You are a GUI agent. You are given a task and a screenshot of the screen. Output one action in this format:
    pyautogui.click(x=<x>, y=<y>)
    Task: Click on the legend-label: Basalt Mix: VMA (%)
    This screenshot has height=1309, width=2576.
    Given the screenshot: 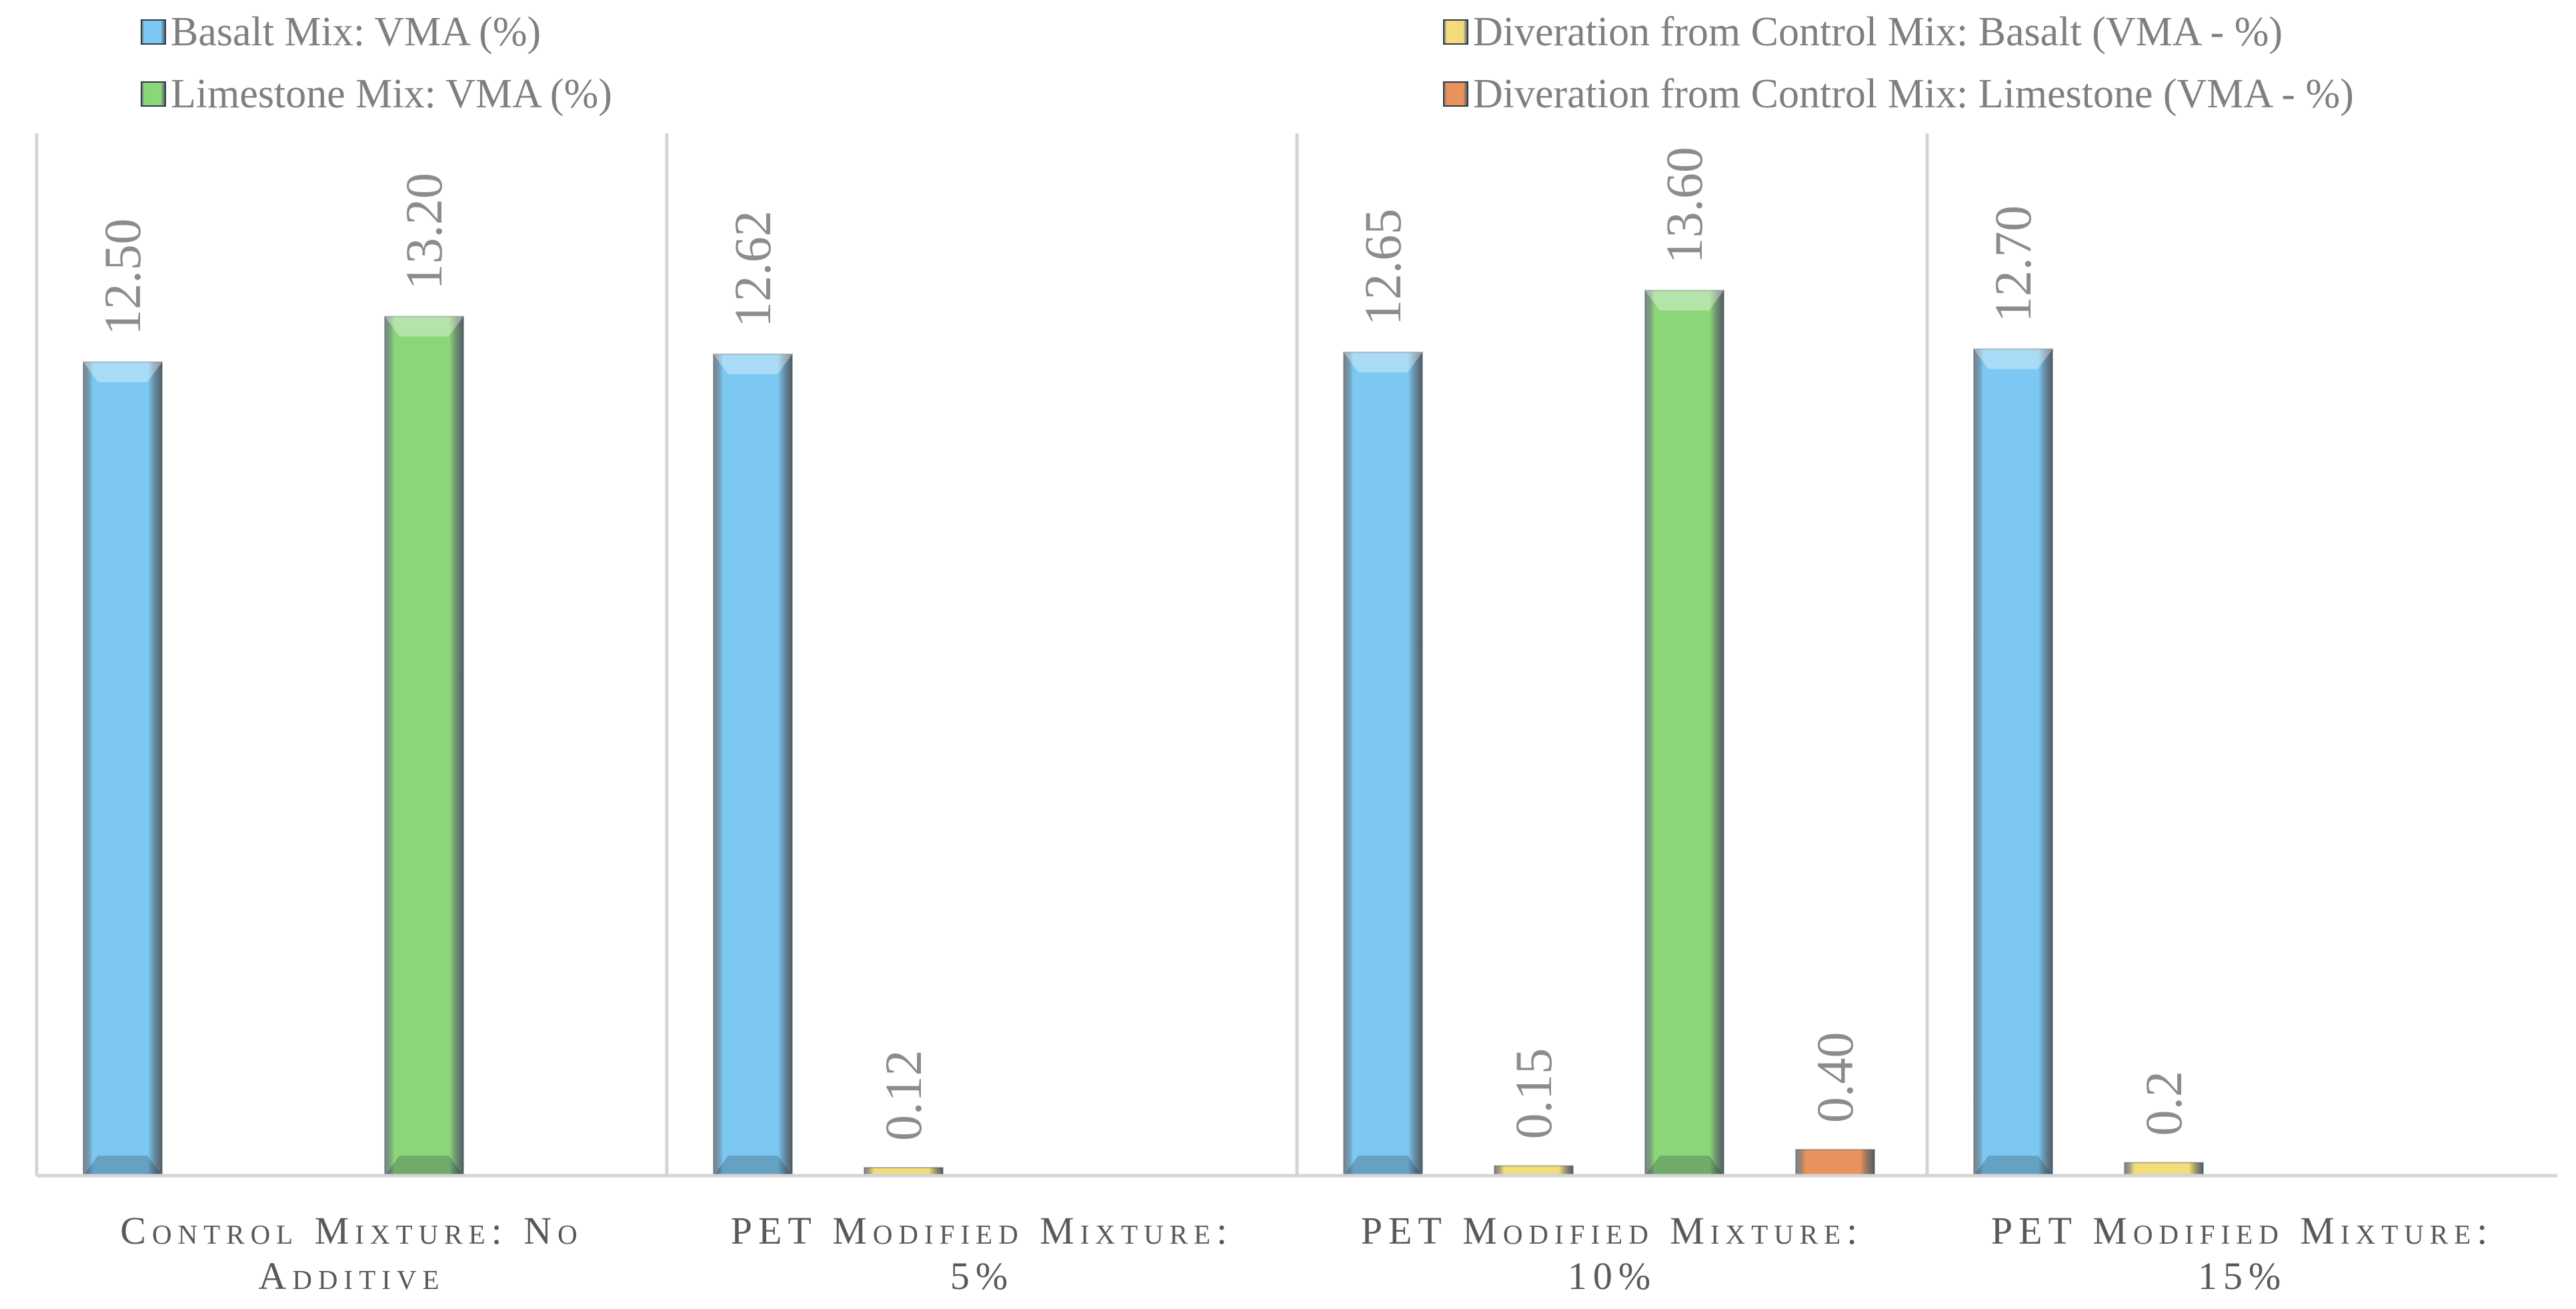 What is the action you would take?
    pyautogui.click(x=356, y=32)
    